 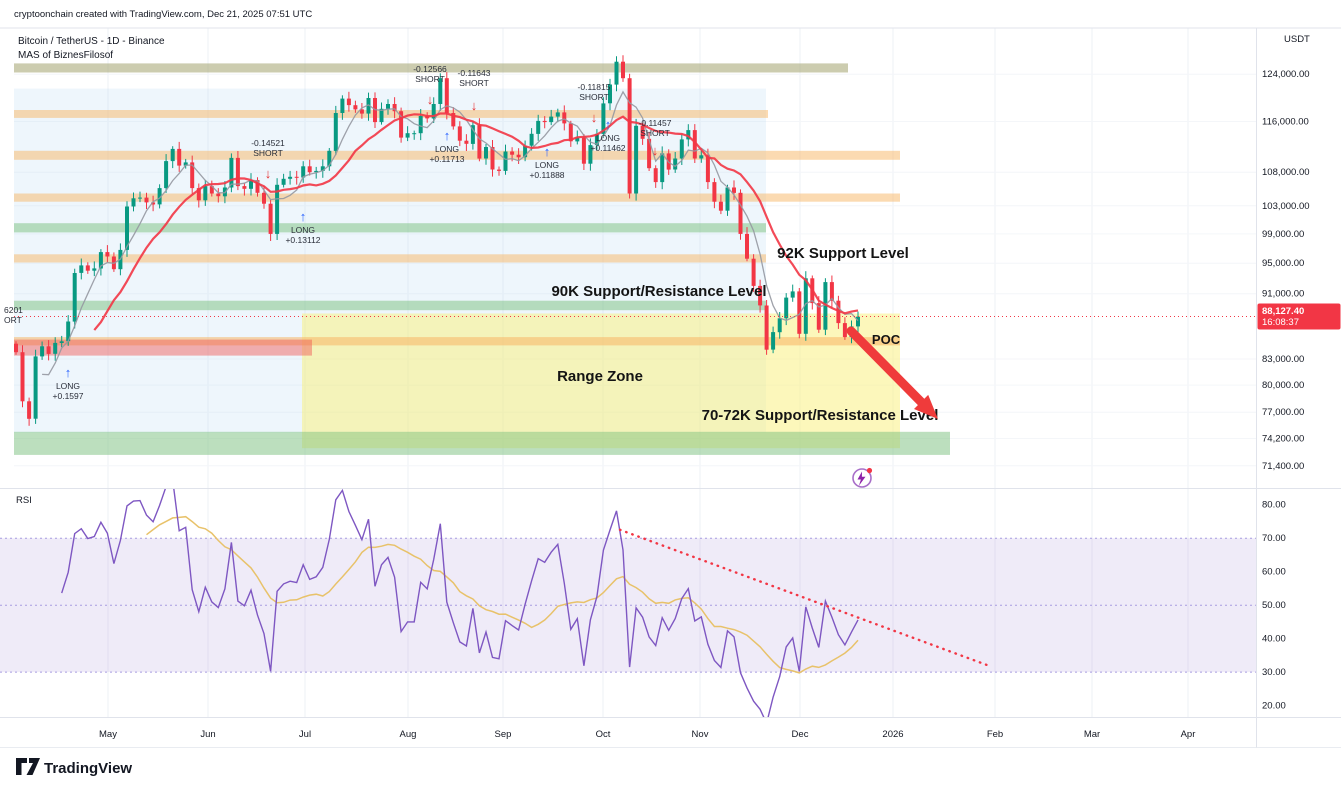 I want to click on callout-text: 92K Support Level, so click(x=843, y=253).